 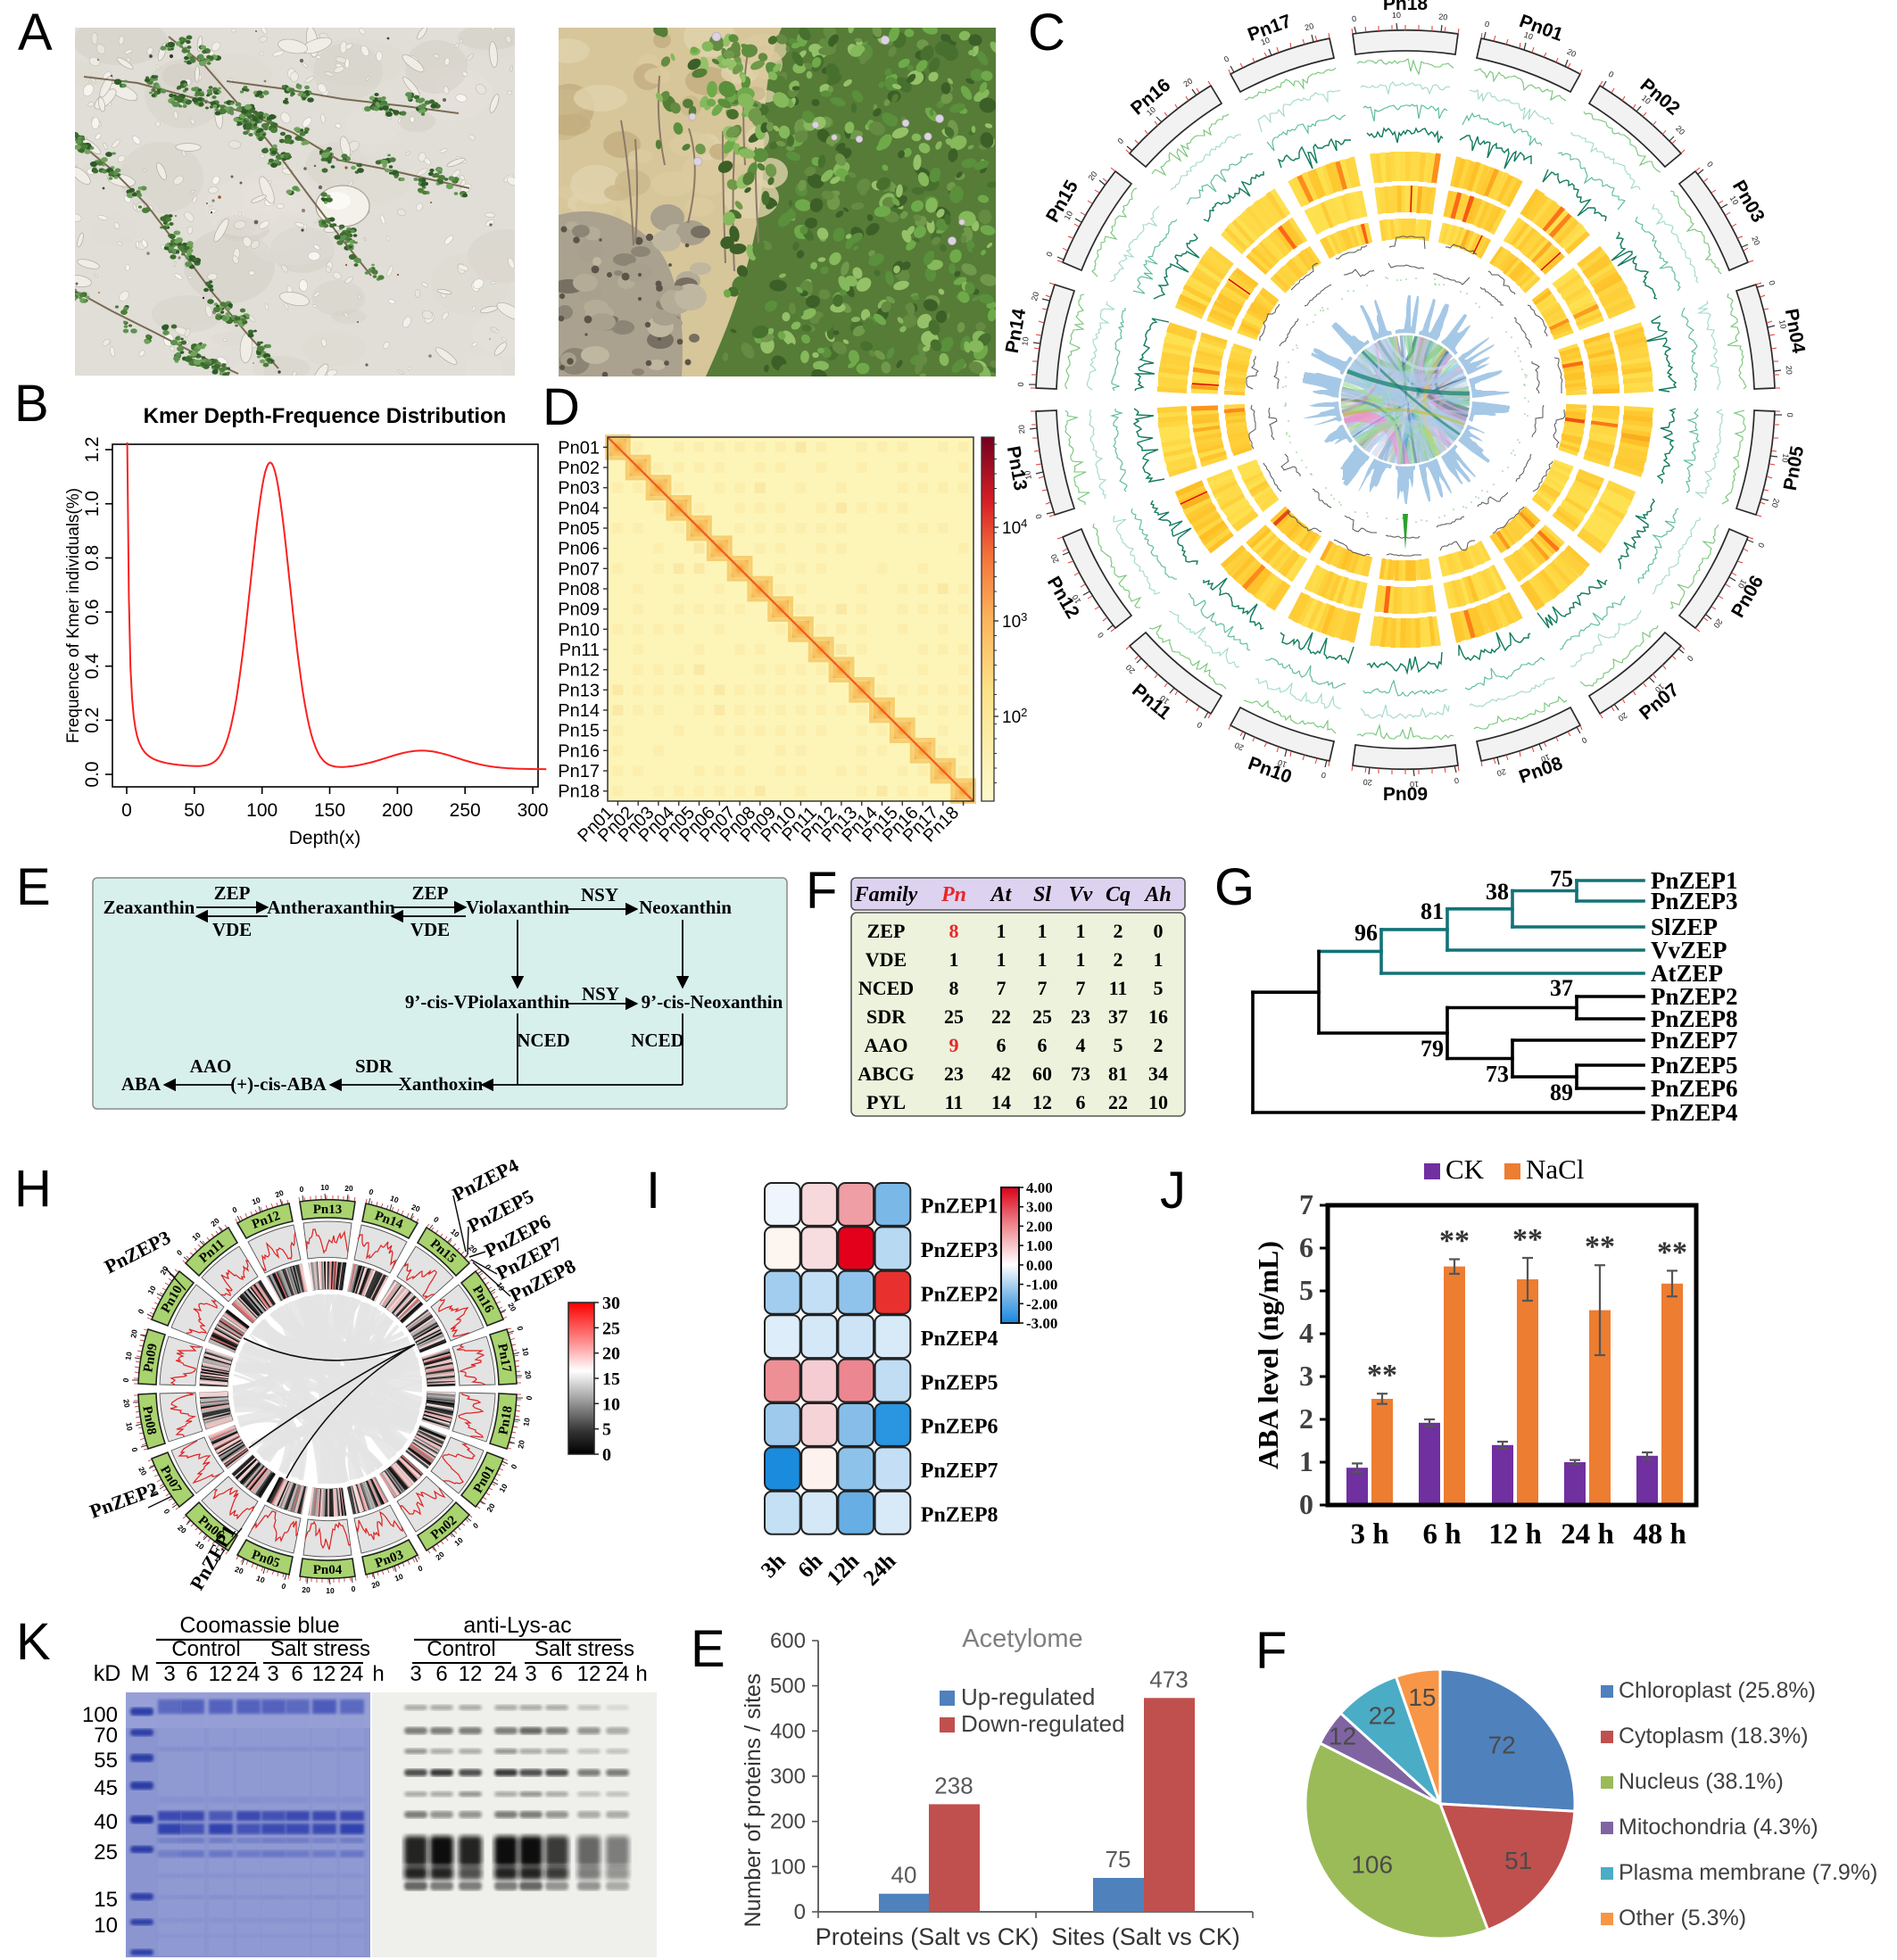 What do you see at coordinates (1022, 1639) in the screenshot?
I see `svg-text: Acetylome` at bounding box center [1022, 1639].